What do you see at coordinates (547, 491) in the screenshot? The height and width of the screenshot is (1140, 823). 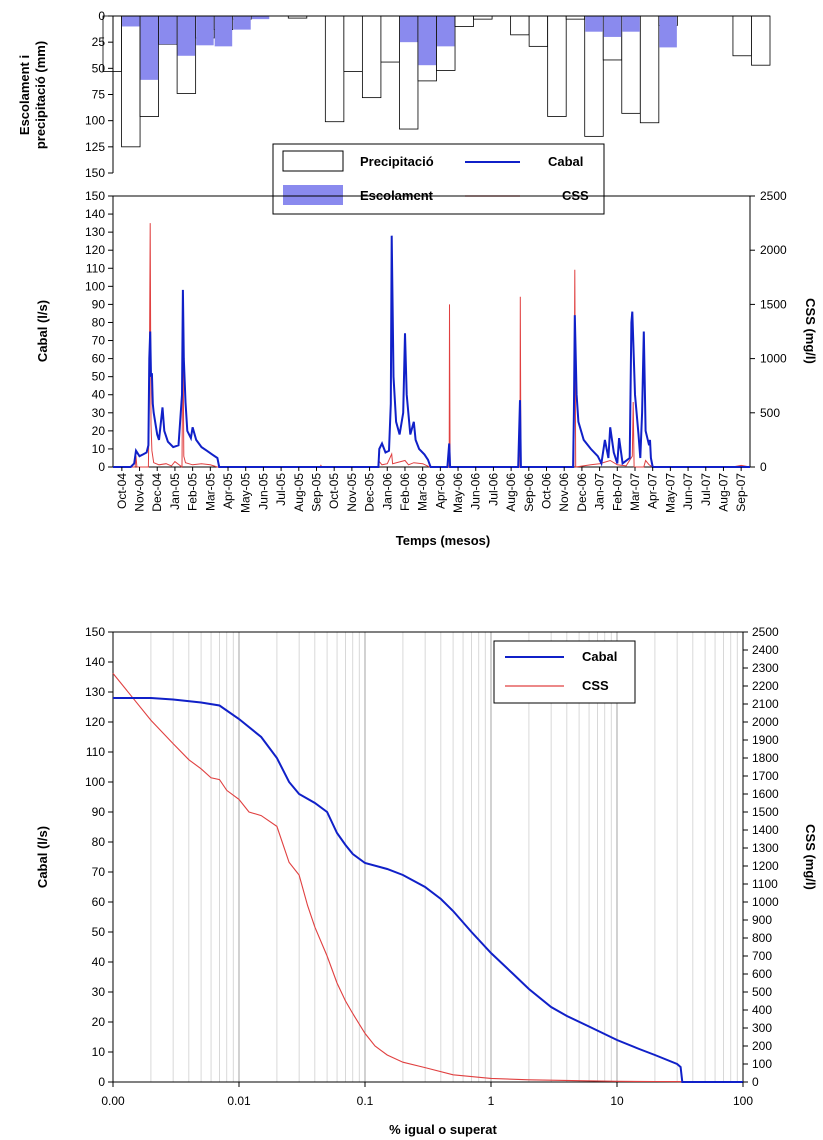 I see `p2-xtick-label-24: Oct-06` at bounding box center [547, 491].